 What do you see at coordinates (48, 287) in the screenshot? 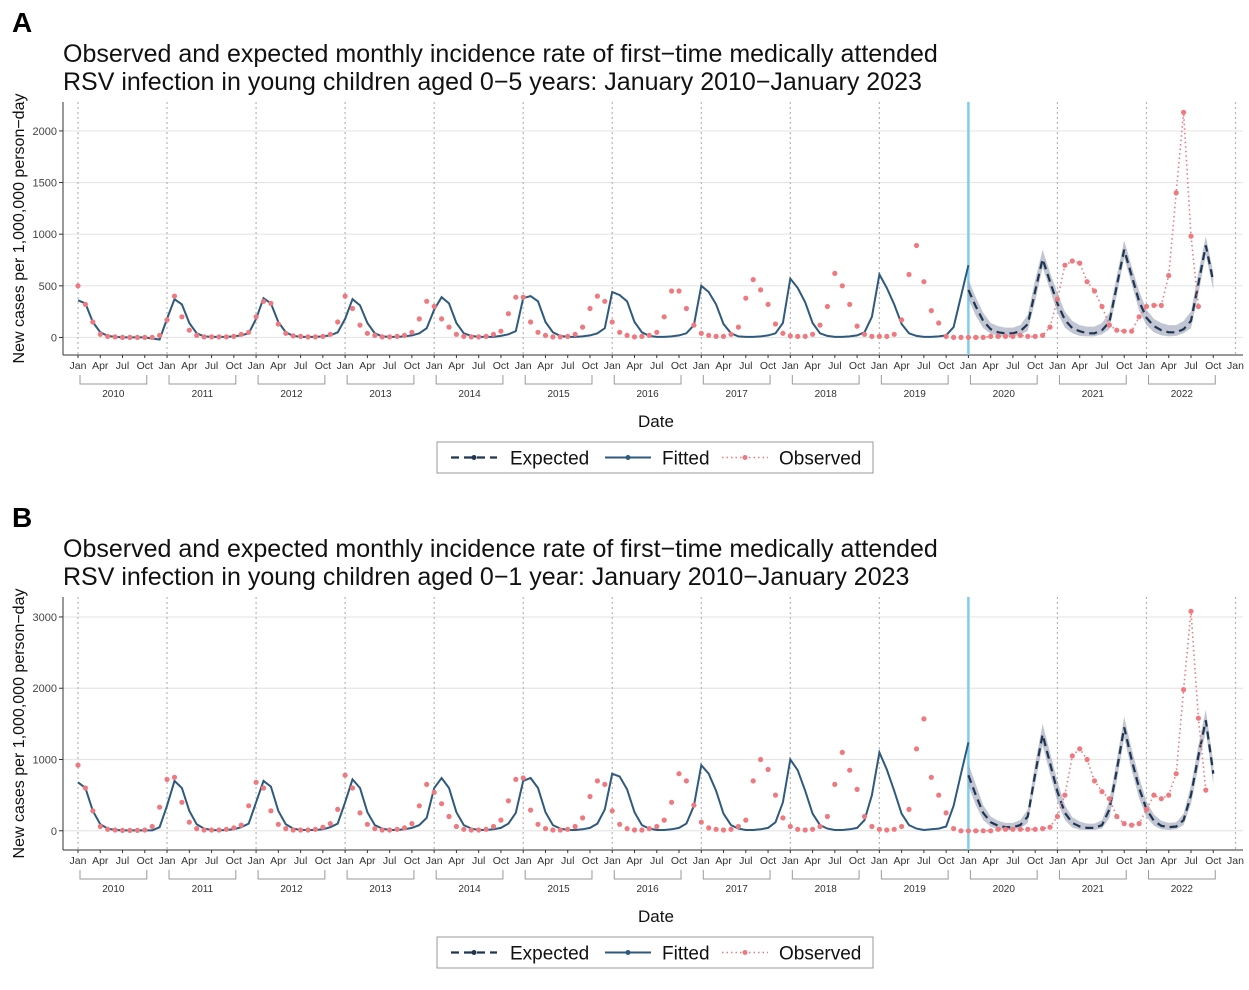
I see `y-tick-label: 500` at bounding box center [48, 287].